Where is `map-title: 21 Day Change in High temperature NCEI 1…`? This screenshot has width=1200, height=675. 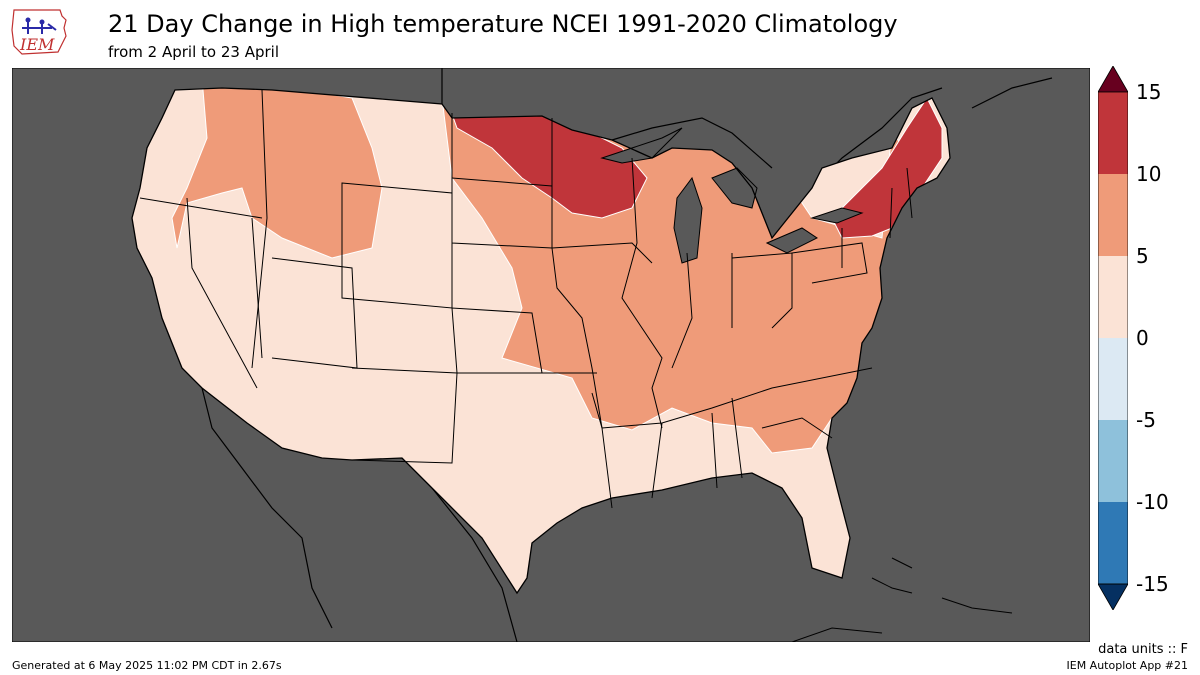
map-title: 21 Day Change in High temperature NCEI 1… is located at coordinates (503, 24).